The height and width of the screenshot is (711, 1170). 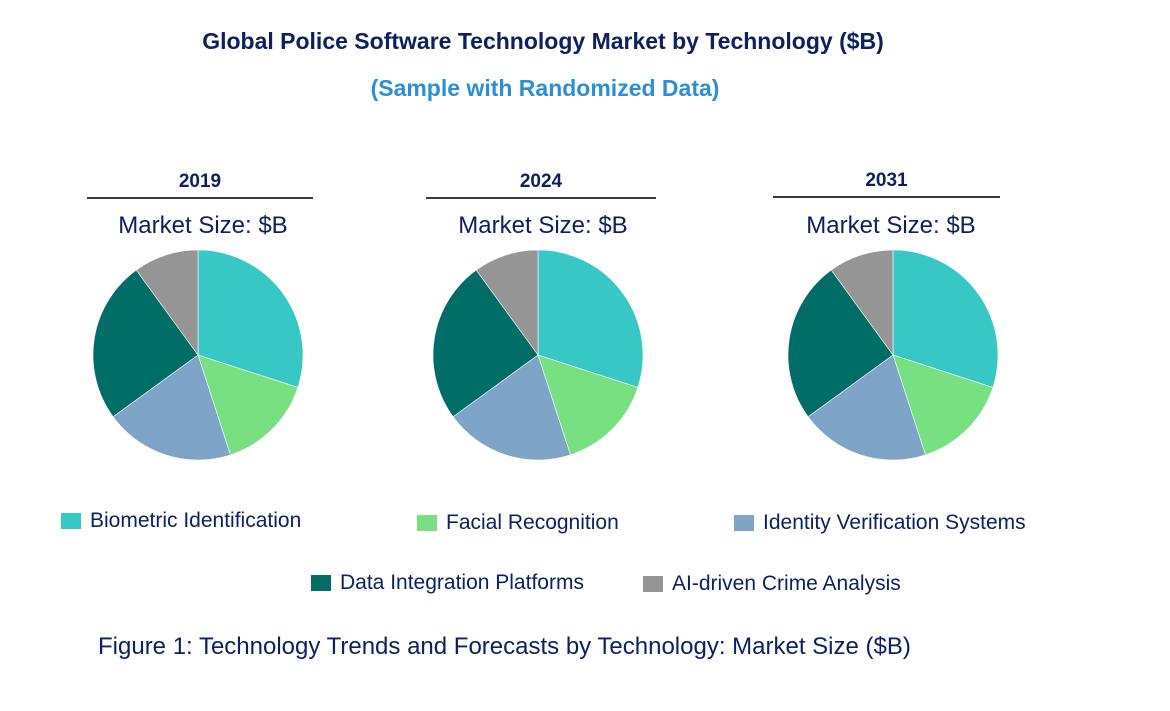 I want to click on pie-slice-2019-biometric-identification, so click(x=250, y=318).